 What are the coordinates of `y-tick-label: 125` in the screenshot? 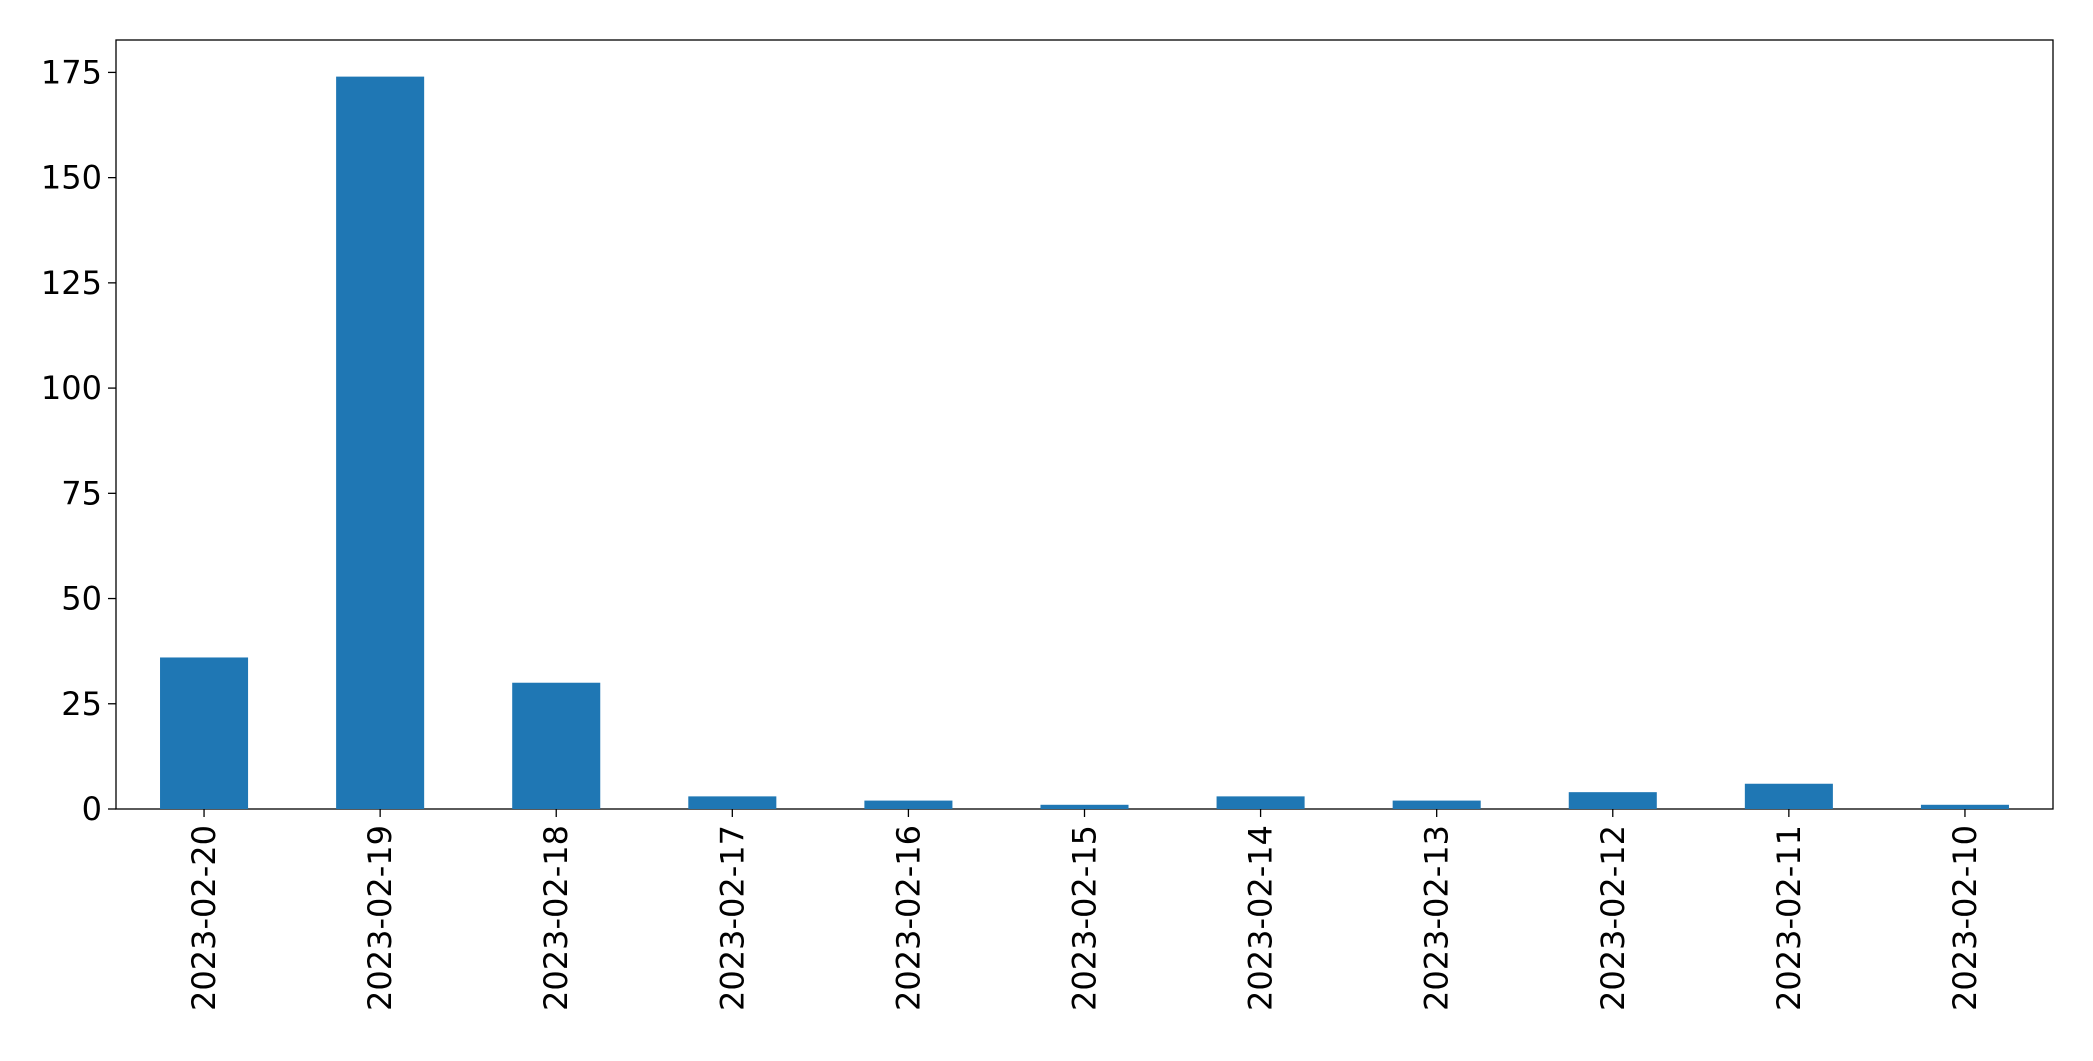 It's located at (71, 283).